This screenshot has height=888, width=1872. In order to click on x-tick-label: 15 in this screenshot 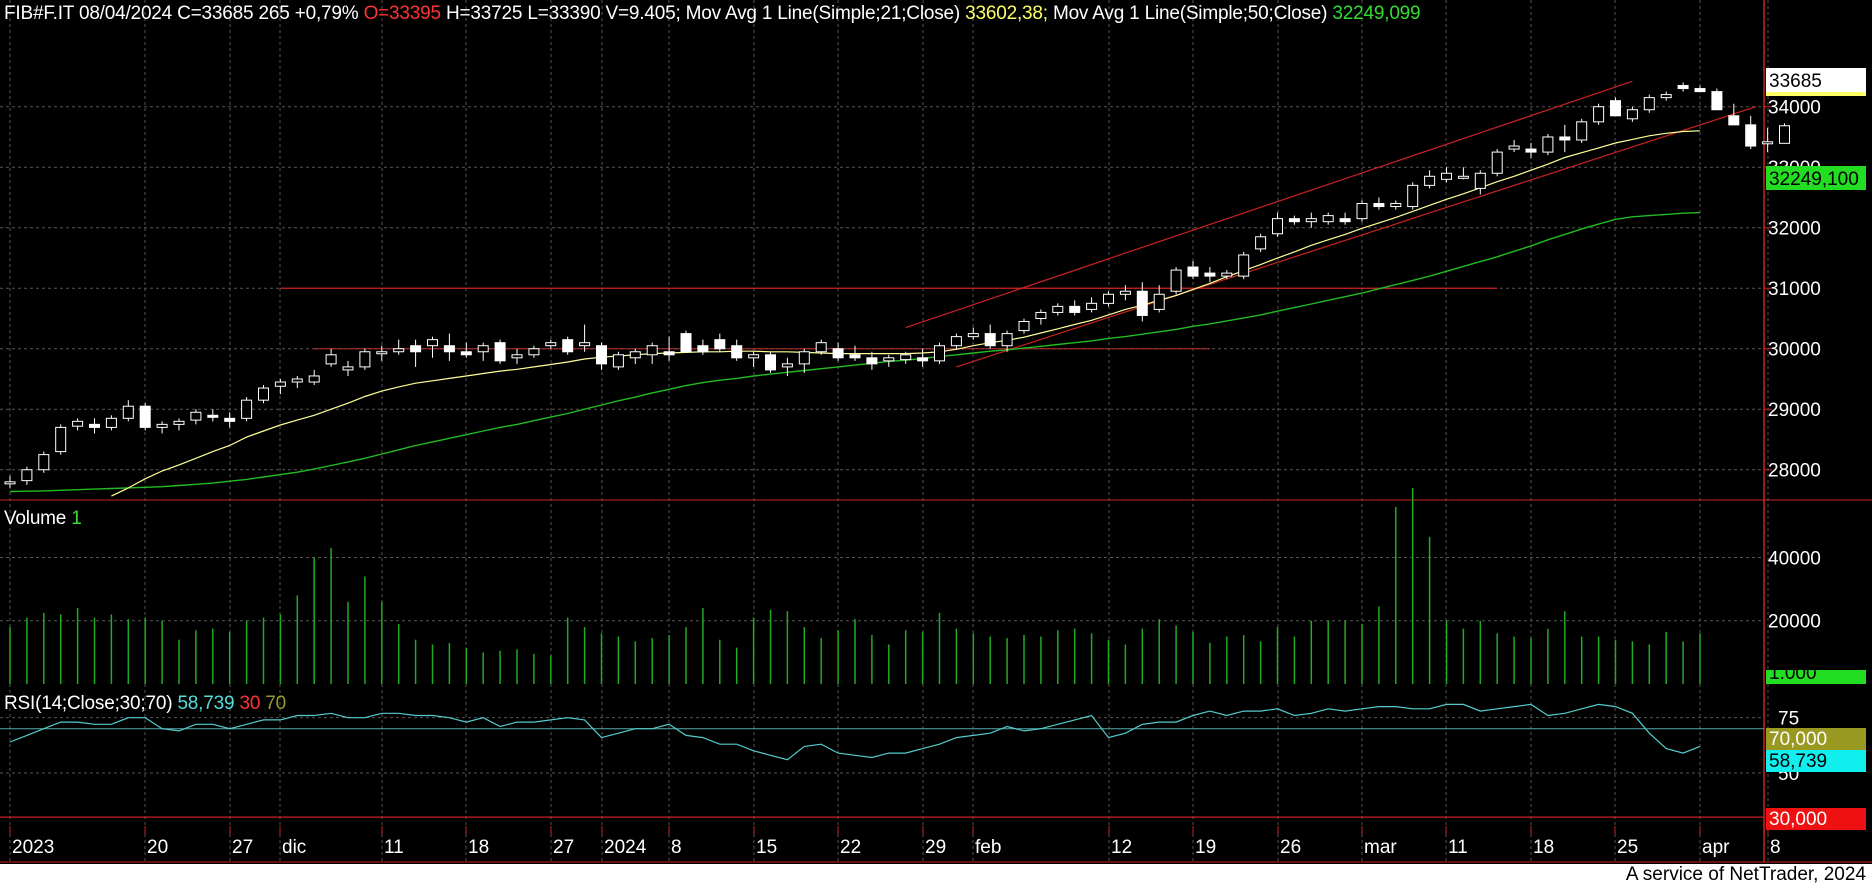, I will do `click(766, 847)`.